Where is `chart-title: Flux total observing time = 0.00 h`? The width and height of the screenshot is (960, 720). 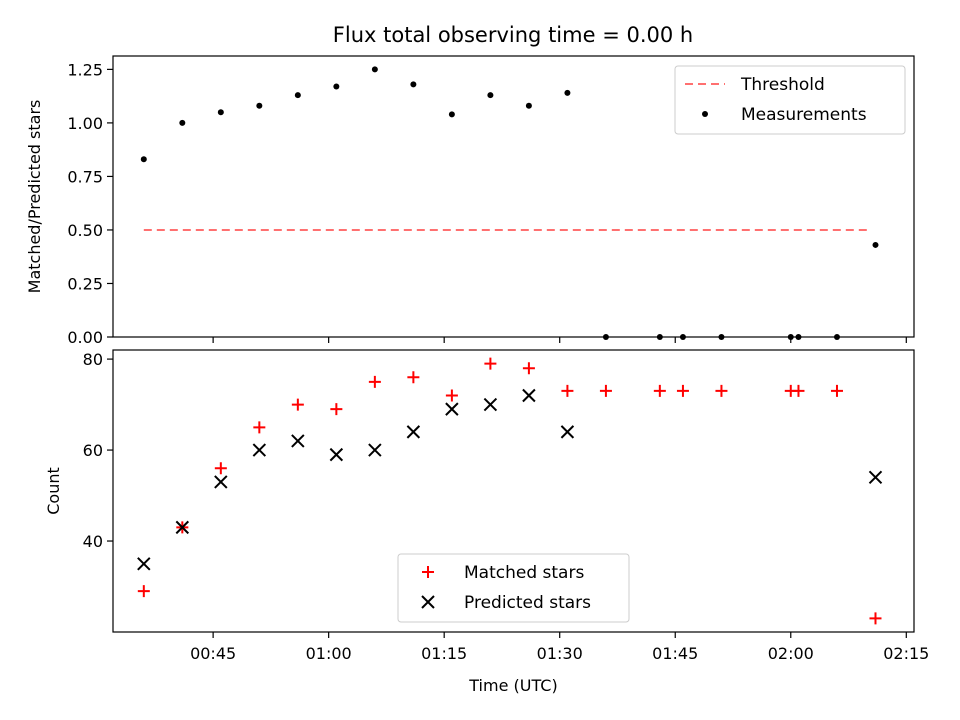
chart-title: Flux total observing time = 0.00 h is located at coordinates (513, 35).